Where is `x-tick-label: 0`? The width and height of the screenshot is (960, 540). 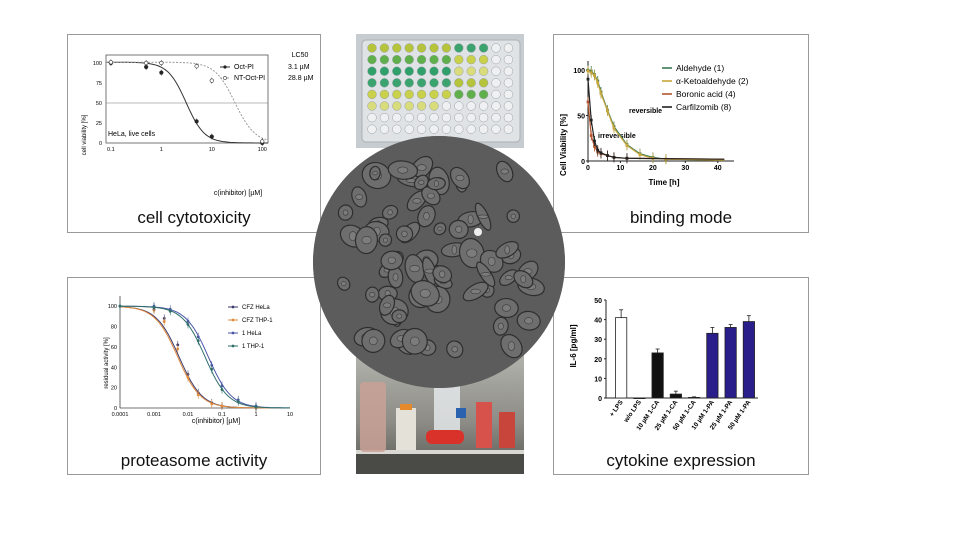 x-tick-label: 0 is located at coordinates (588, 168).